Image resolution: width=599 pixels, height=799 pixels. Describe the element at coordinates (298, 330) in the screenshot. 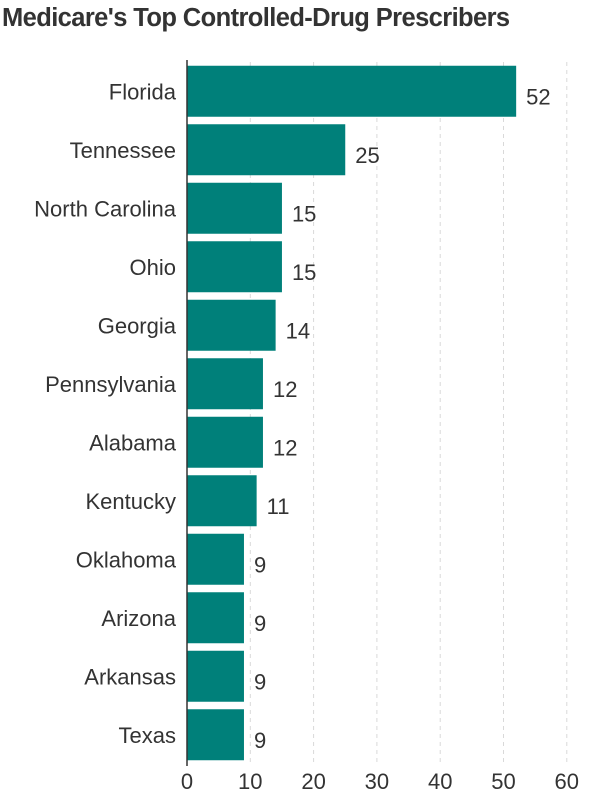

I see `value-label: 14` at that location.